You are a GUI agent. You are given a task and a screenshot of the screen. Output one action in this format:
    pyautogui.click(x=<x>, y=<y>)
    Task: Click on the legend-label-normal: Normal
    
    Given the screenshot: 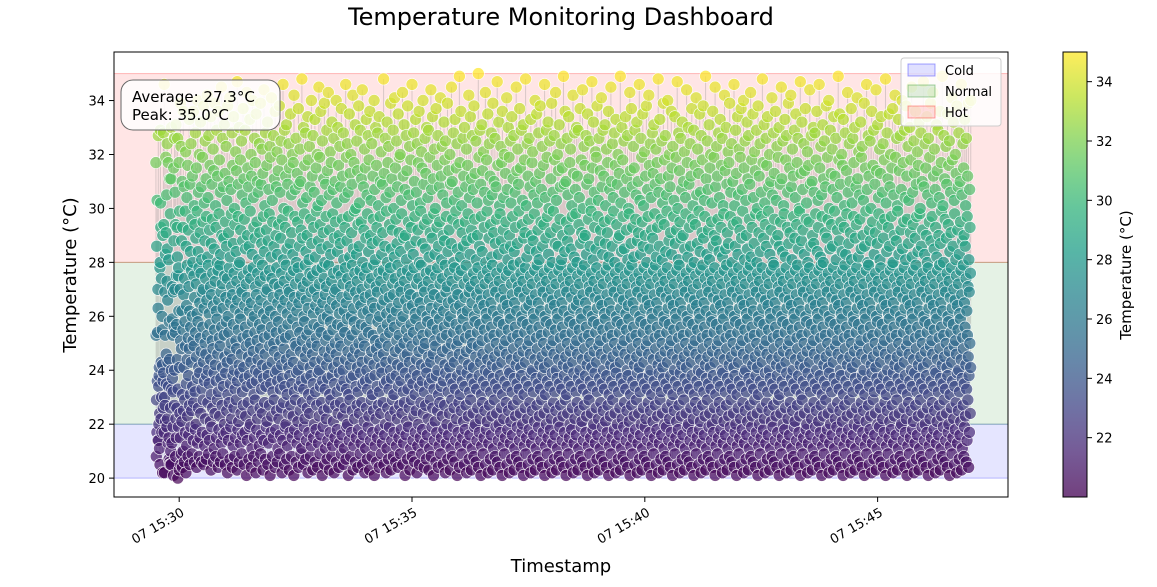 What is the action you would take?
    pyautogui.click(x=968, y=92)
    